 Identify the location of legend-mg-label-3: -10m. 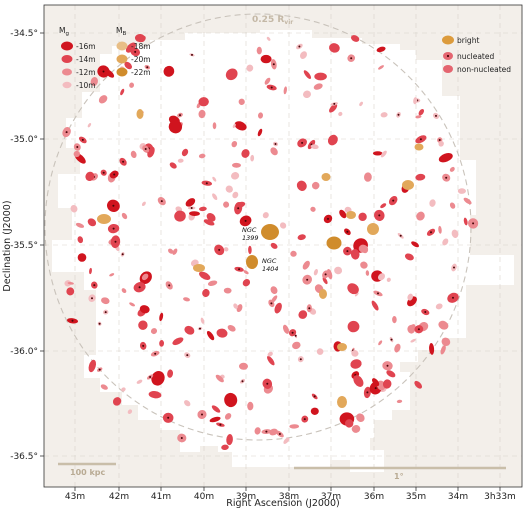
(86, 85).